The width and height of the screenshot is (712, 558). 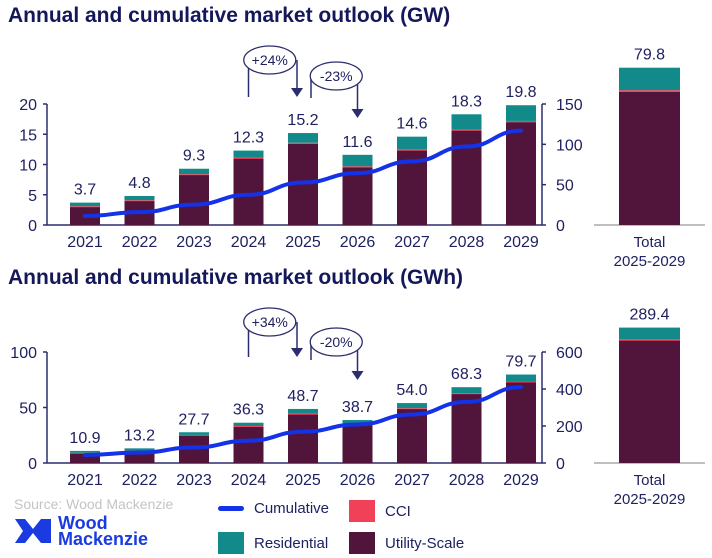 I want to click on bar-value-label: 14.6, so click(x=411, y=124).